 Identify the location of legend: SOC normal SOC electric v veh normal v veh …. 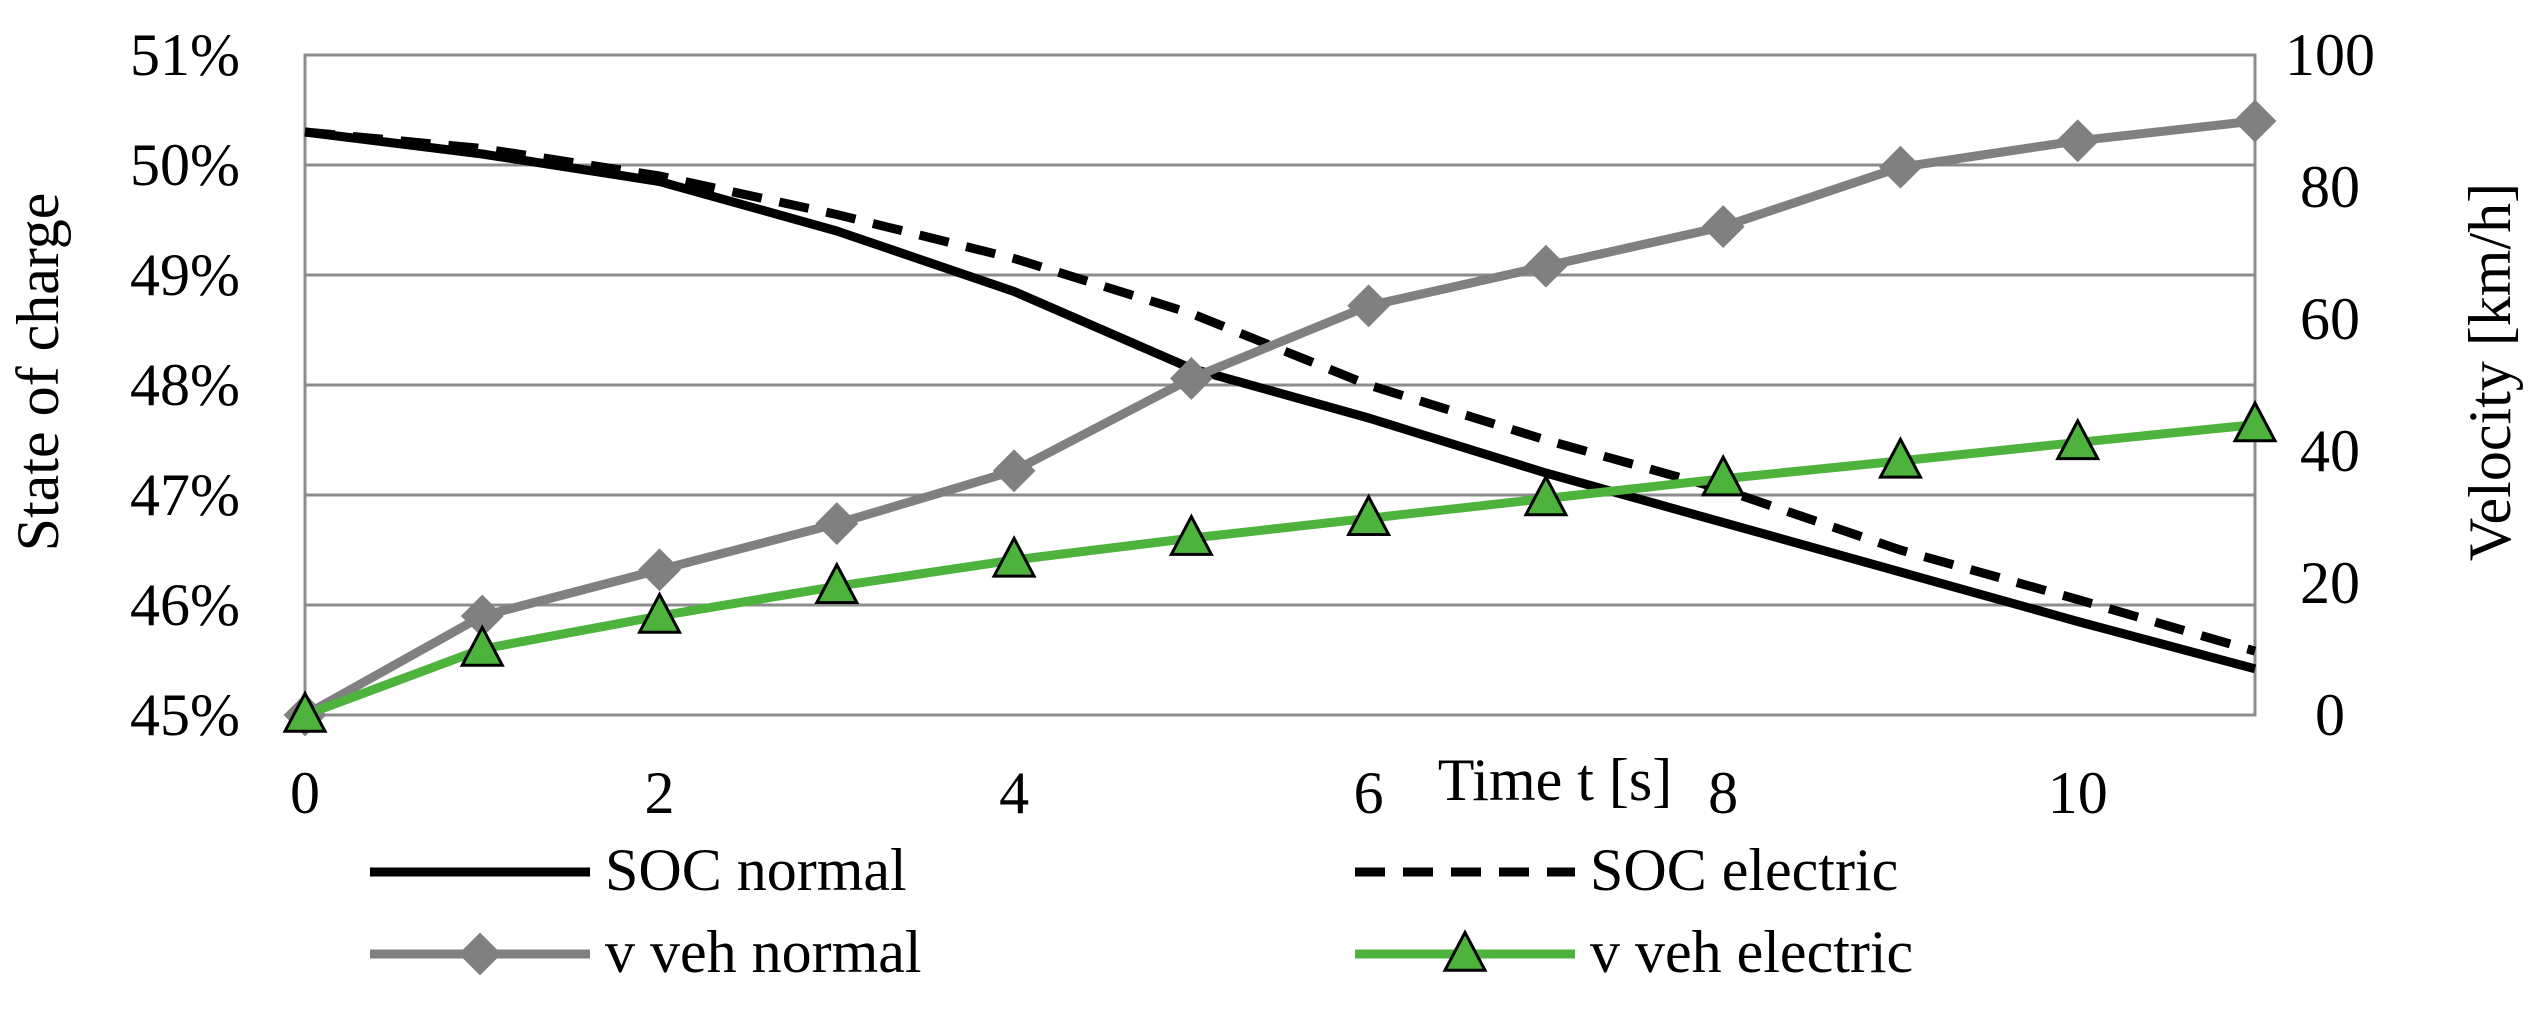
(1141, 911).